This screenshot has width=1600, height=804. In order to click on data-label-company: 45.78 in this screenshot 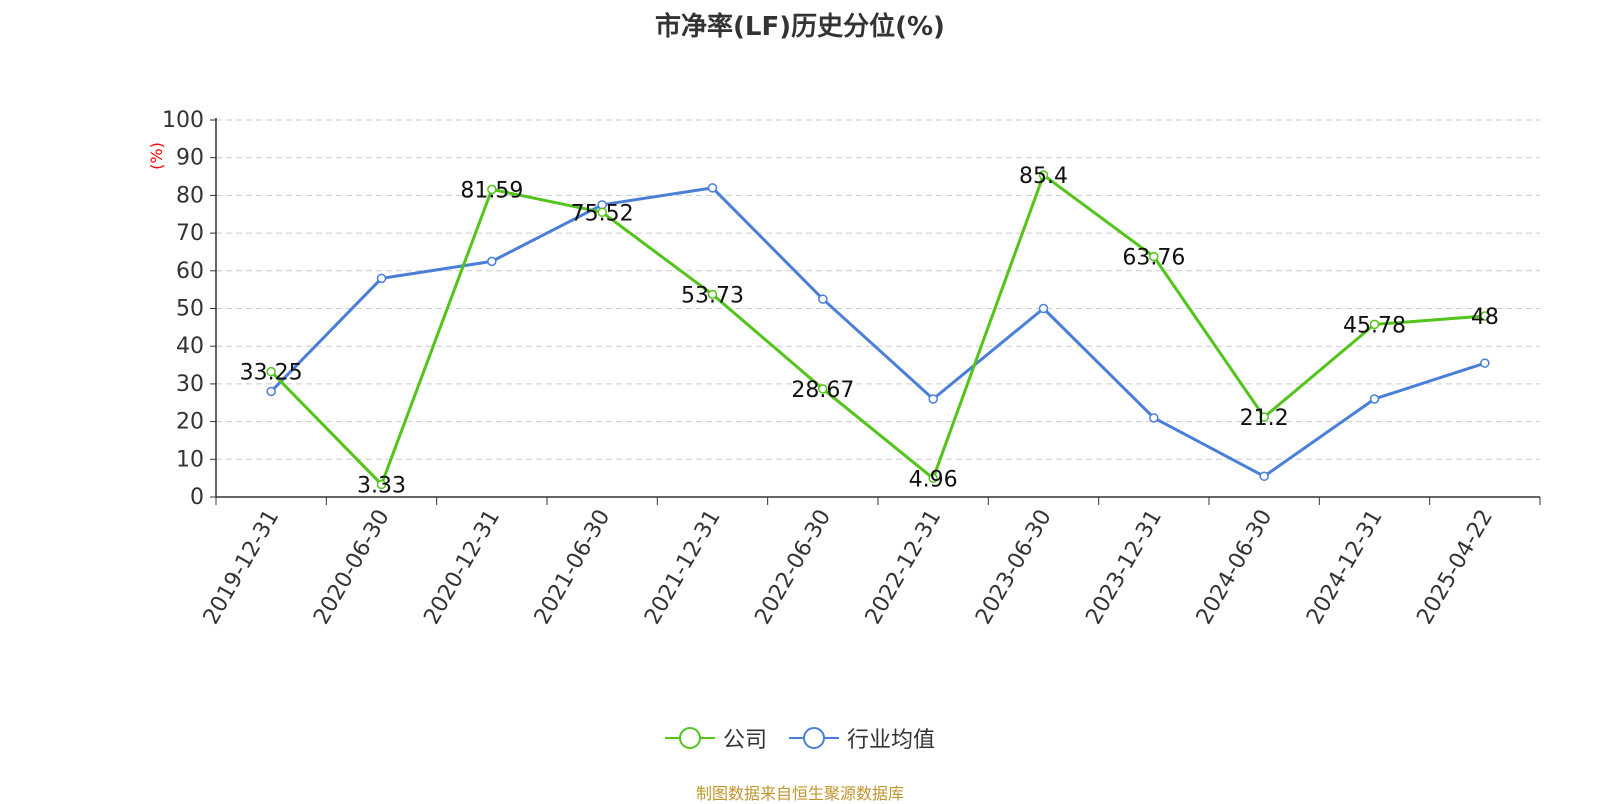, I will do `click(1374, 325)`.